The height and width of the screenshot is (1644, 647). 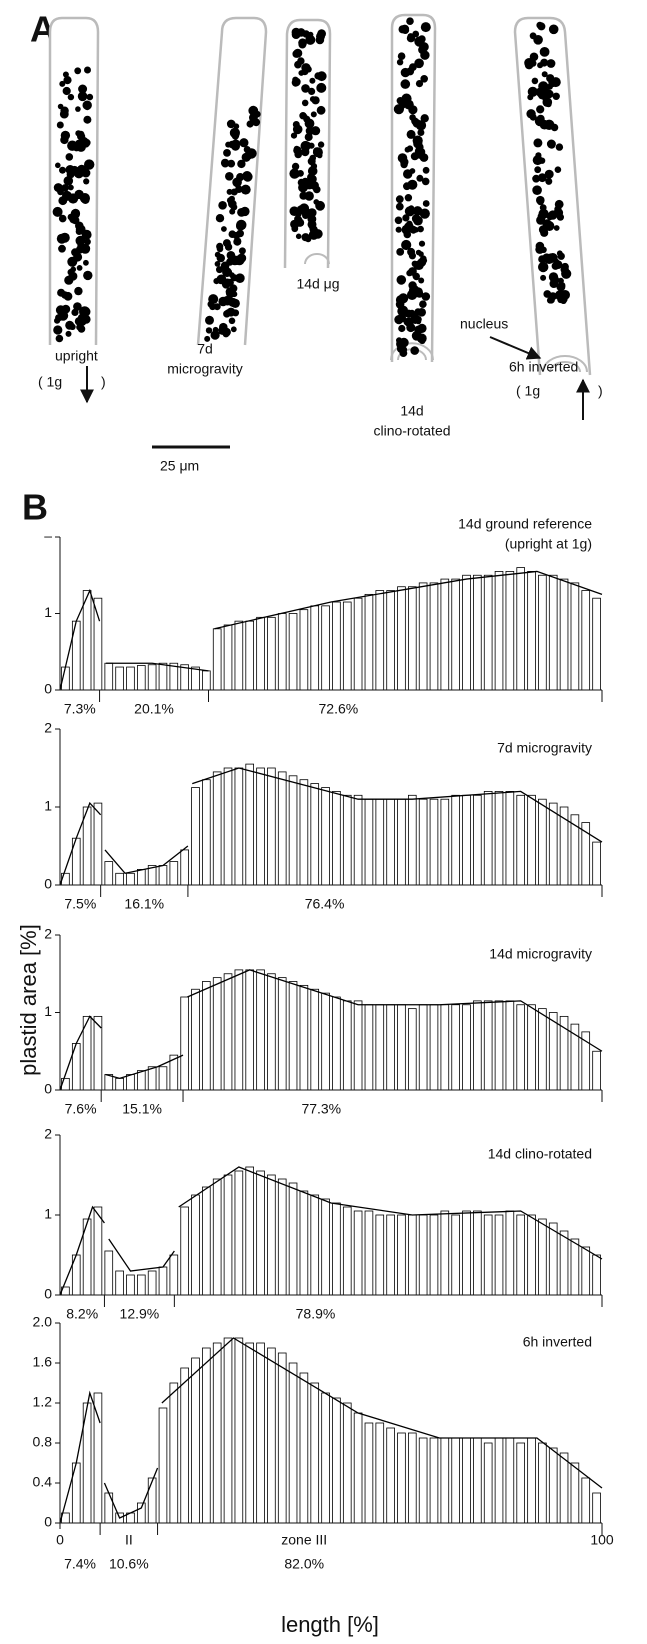 What do you see at coordinates (540, 954) in the screenshot?
I see `chart-title: 14d microgravity` at bounding box center [540, 954].